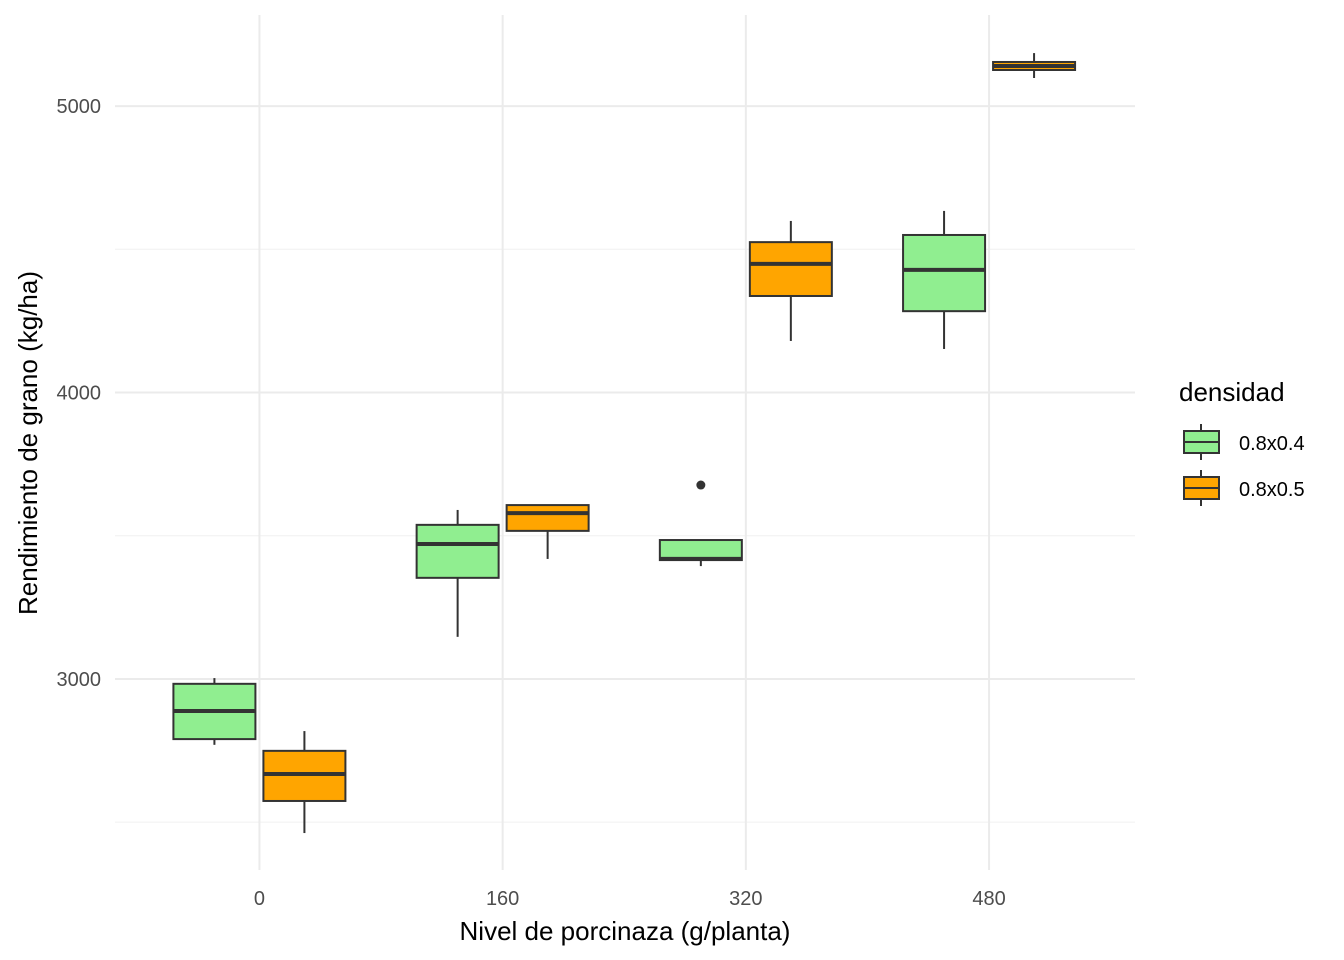 The height and width of the screenshot is (960, 1344). I want to click on legend-label: 0.8x0.5, so click(1272, 490).